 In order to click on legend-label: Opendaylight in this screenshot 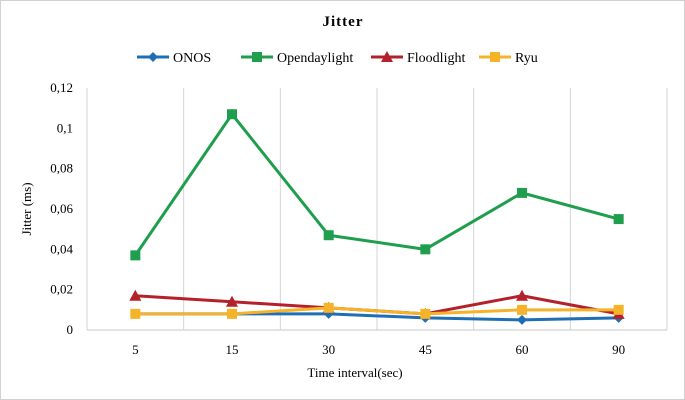, I will do `click(315, 58)`.